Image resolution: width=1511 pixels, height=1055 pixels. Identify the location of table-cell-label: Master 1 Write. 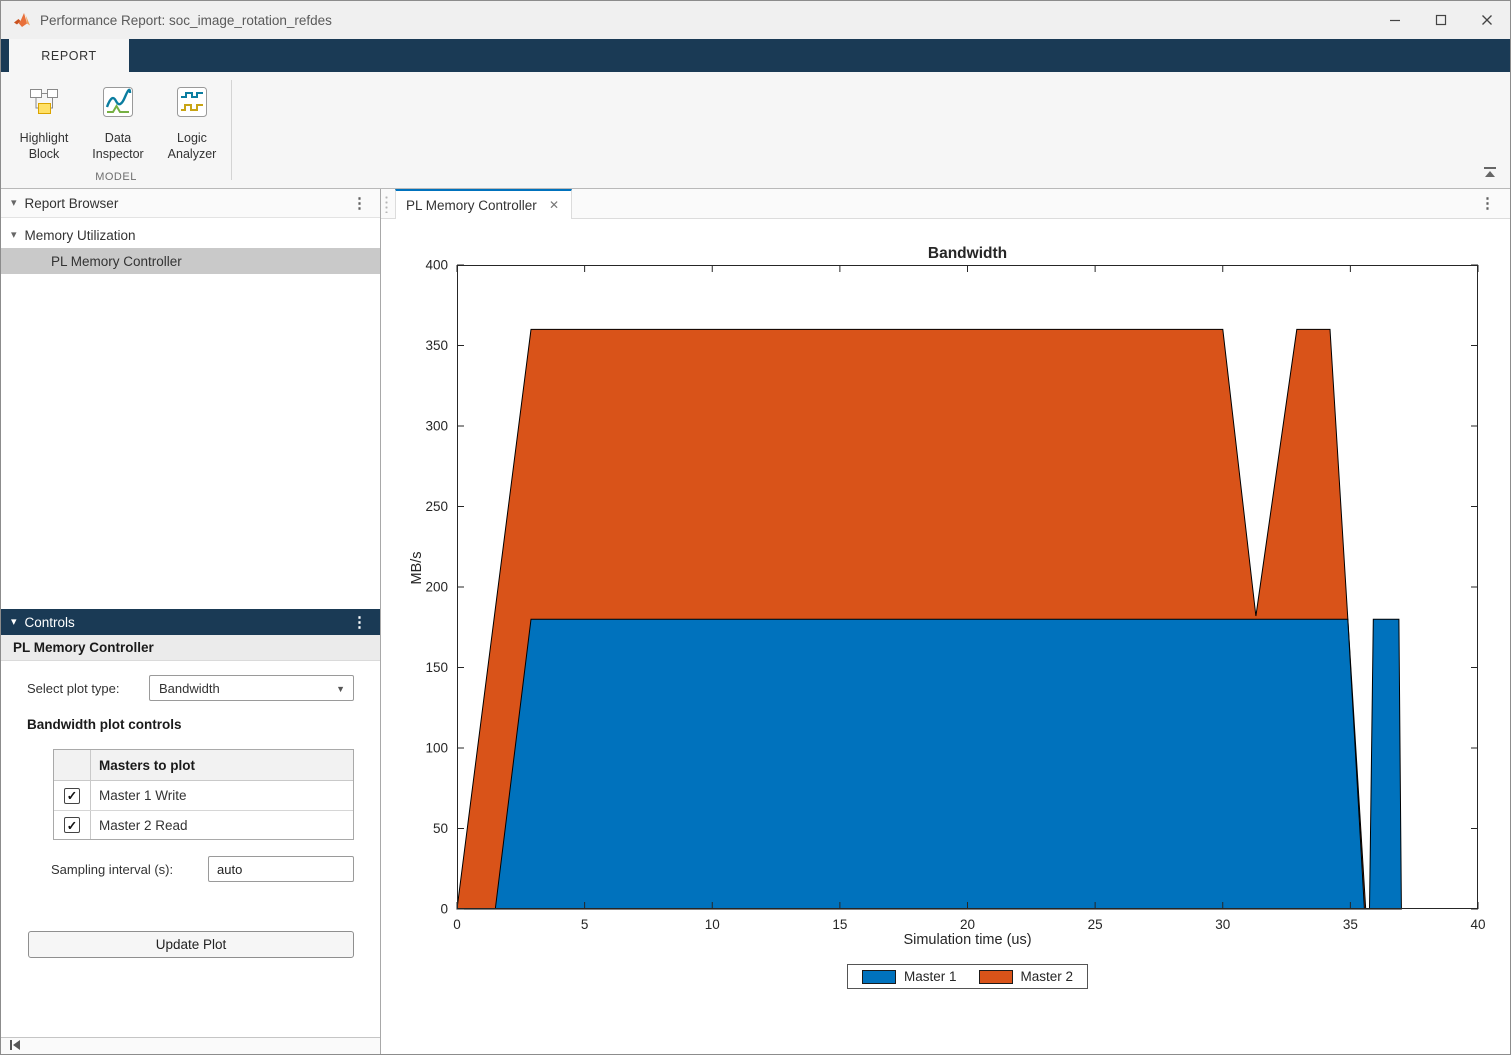
(143, 795).